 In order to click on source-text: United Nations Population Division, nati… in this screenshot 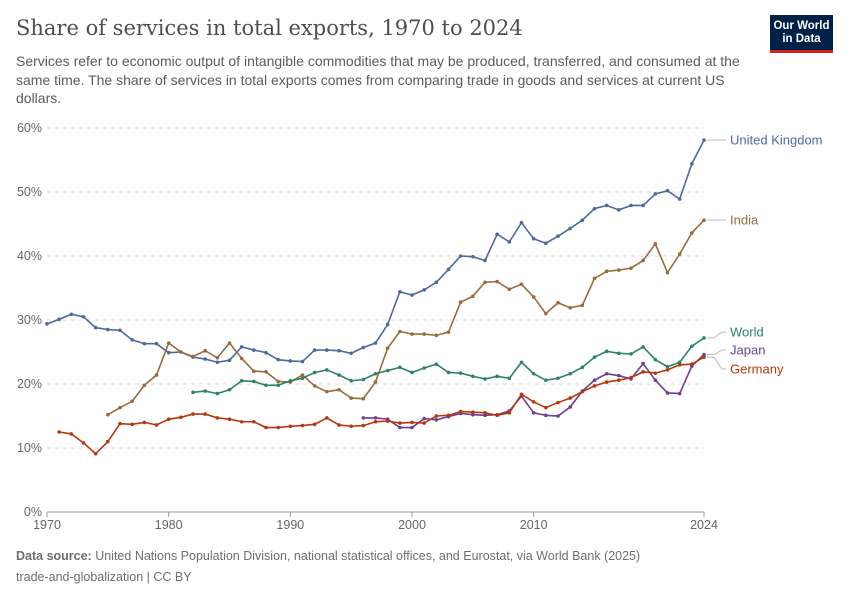, I will do `click(366, 556)`.